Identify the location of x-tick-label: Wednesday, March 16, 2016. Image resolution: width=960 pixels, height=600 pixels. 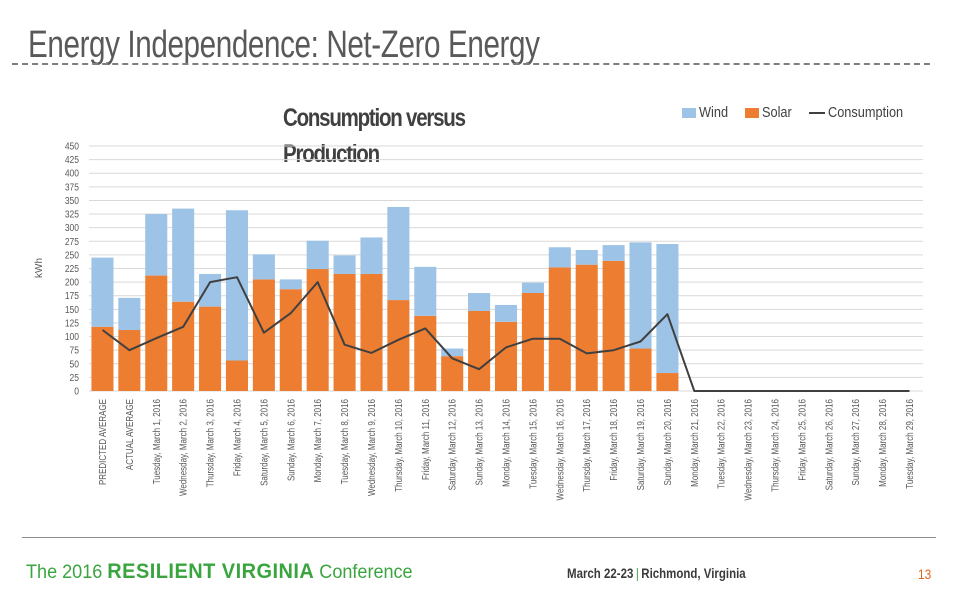
(559, 449).